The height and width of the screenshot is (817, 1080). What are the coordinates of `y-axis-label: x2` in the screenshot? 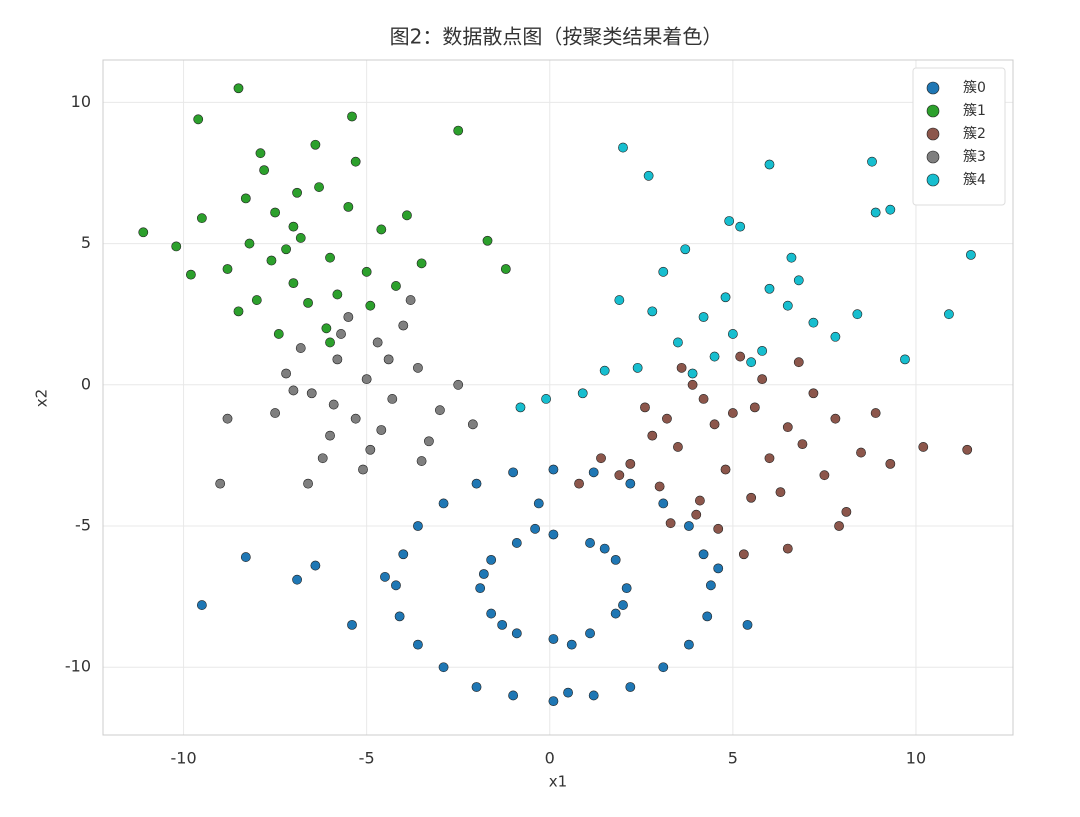 It's located at (42, 398).